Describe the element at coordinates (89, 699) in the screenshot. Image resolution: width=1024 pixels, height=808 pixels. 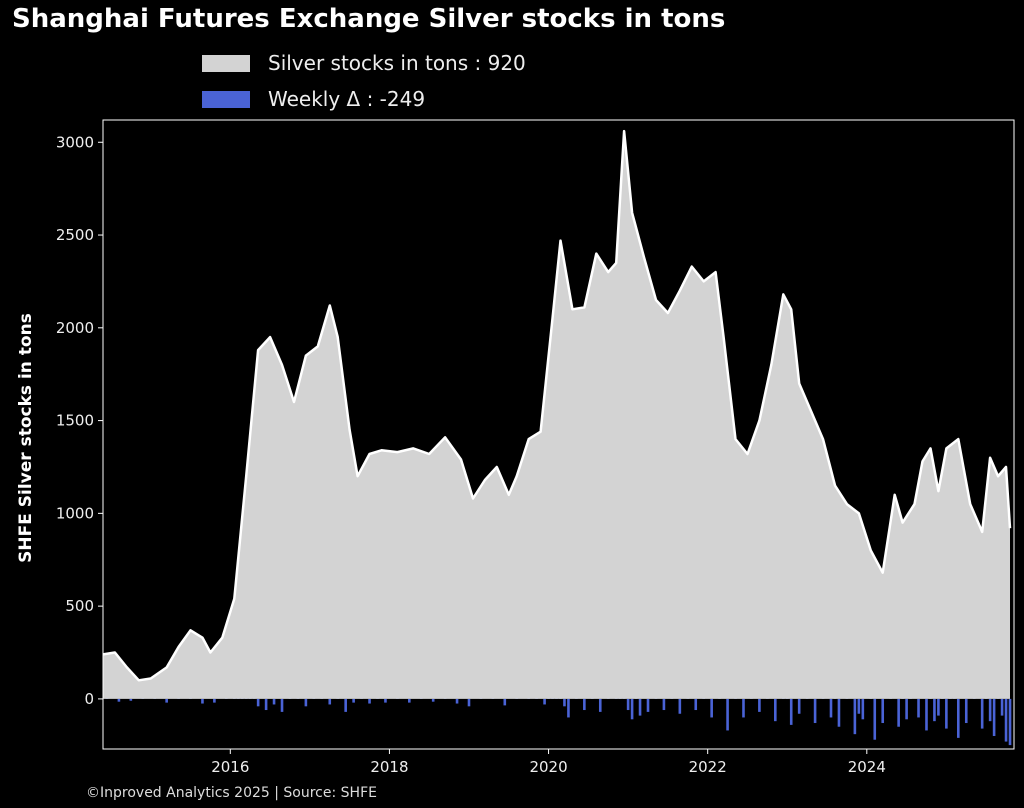
I see `y-tick-label: 0` at that location.